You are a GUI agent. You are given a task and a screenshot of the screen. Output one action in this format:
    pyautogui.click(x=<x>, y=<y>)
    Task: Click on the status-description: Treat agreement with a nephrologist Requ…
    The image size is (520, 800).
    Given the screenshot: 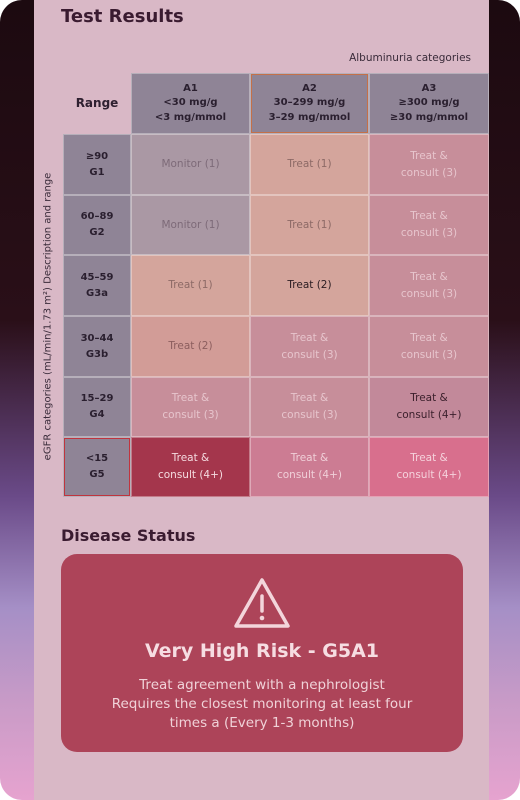 What is the action you would take?
    pyautogui.click(x=262, y=704)
    